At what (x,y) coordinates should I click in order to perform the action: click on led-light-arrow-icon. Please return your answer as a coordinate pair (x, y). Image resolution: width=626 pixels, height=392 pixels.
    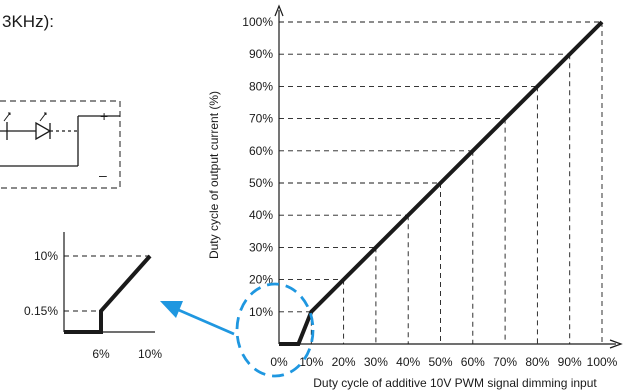
    Looking at the image, I should click on (43, 117).